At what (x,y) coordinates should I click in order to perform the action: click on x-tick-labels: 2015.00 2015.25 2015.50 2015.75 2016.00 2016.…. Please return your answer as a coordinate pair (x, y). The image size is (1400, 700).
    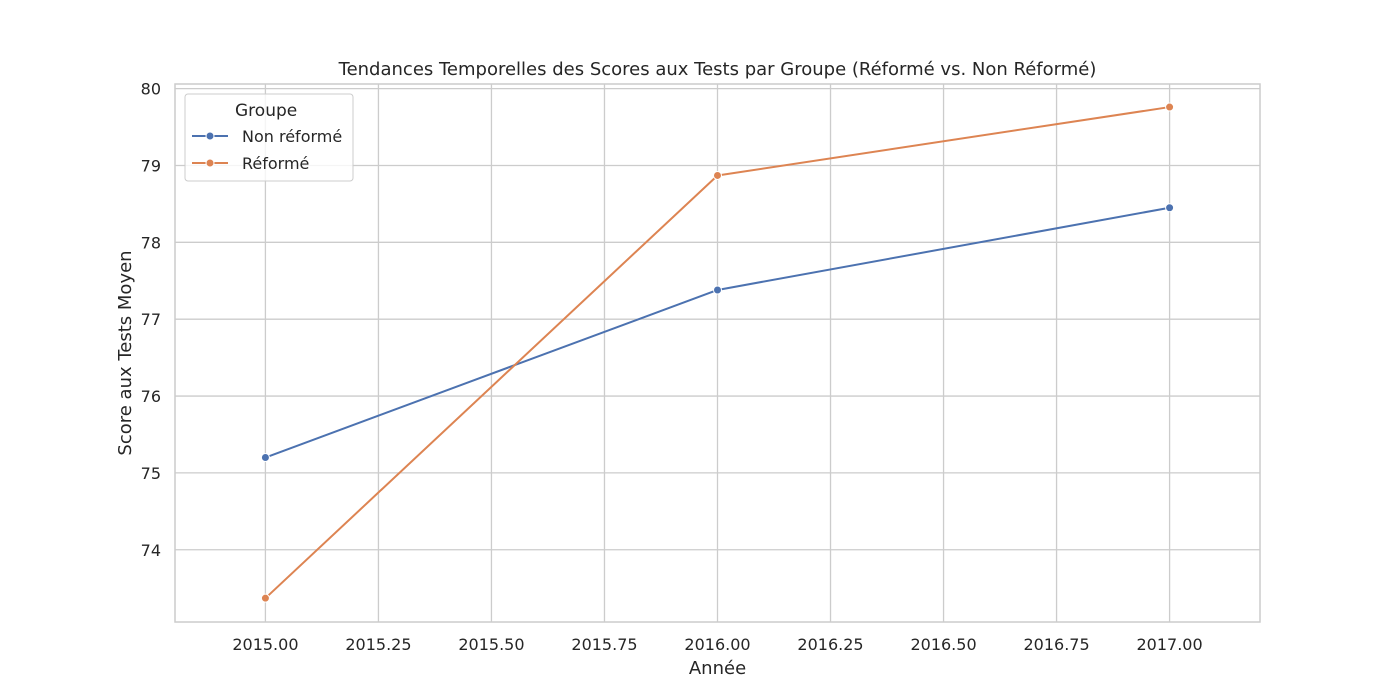
    Looking at the image, I should click on (717, 644).